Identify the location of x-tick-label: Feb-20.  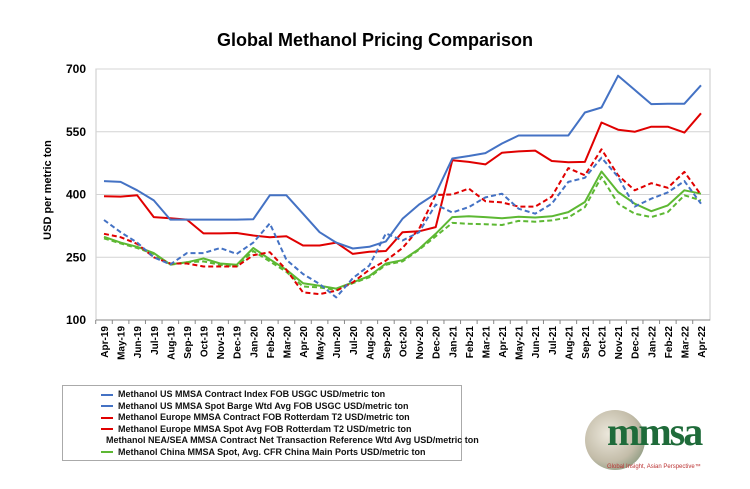
(271, 342).